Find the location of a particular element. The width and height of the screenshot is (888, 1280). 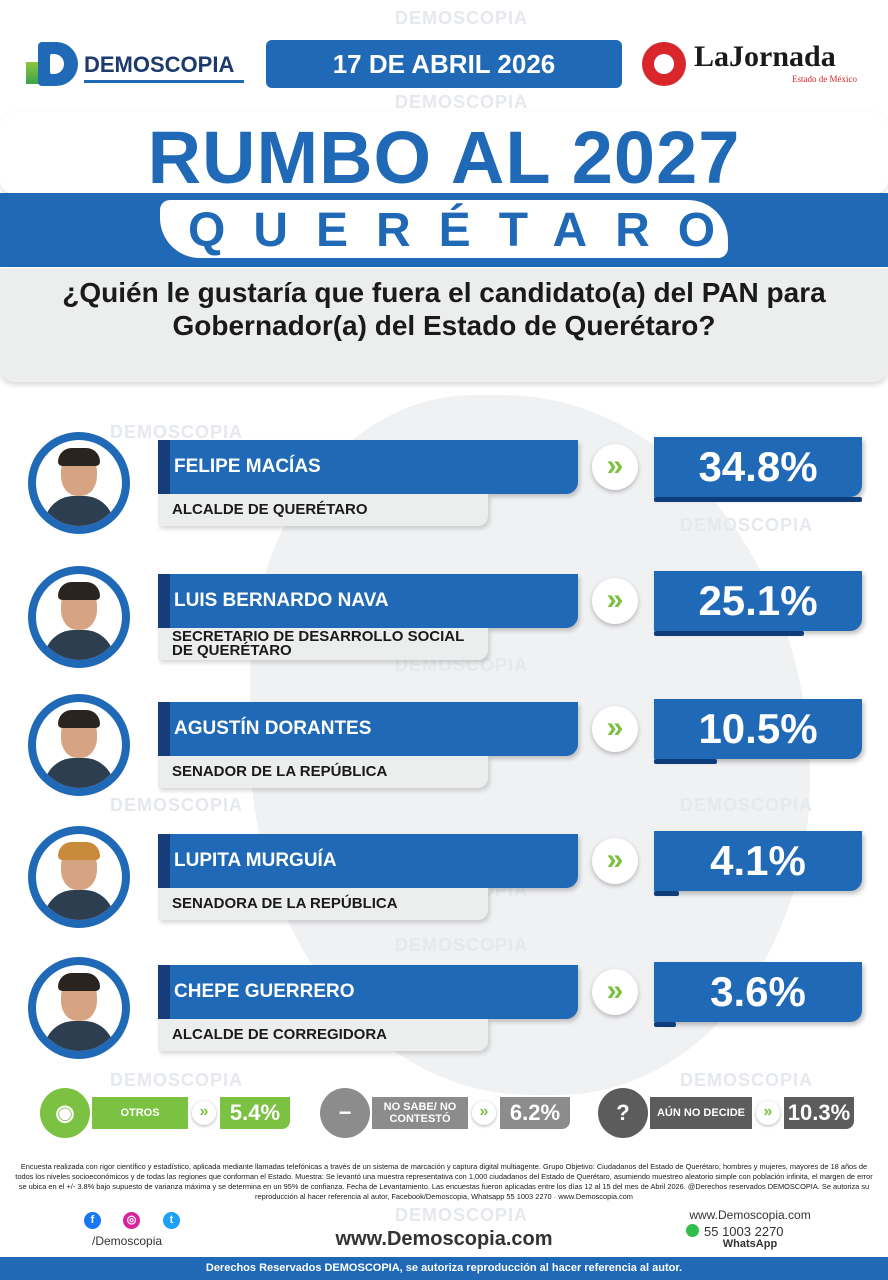

summary-item: ◉ OTROS» 5.4% is located at coordinates (165, 1113).